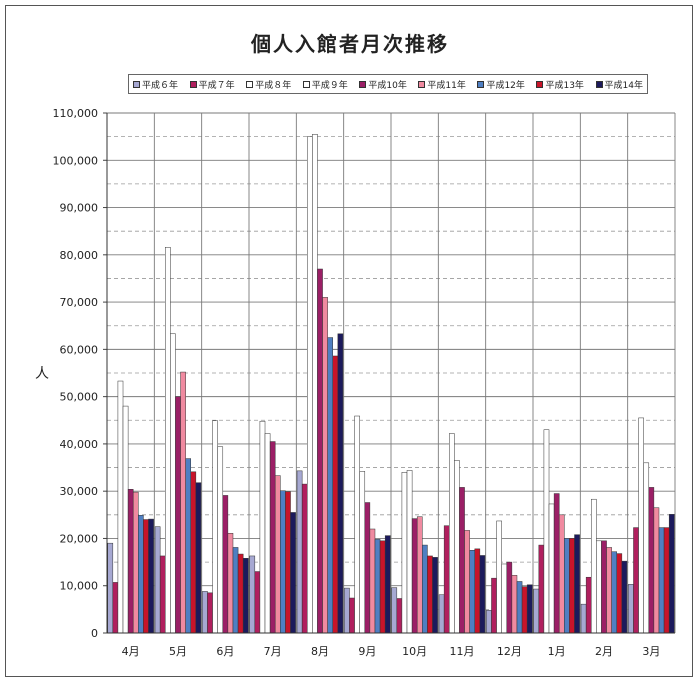 The image size is (700, 684). Describe the element at coordinates (646, 548) in the screenshot. I see `bar-平成９年-3月` at that location.